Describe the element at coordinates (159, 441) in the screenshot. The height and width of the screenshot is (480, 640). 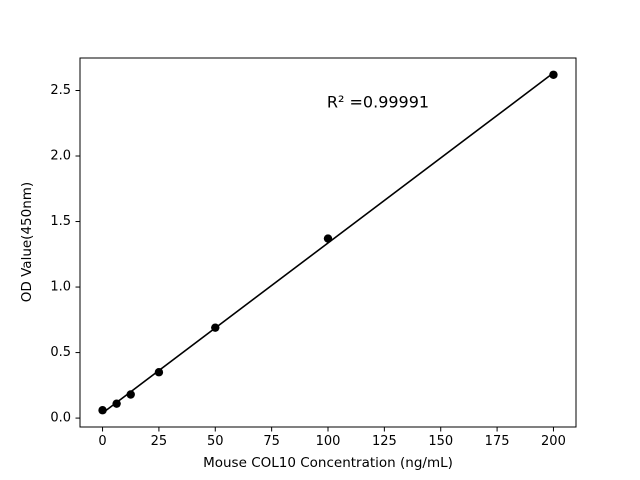
I see `x-tick-label: 25` at that location.